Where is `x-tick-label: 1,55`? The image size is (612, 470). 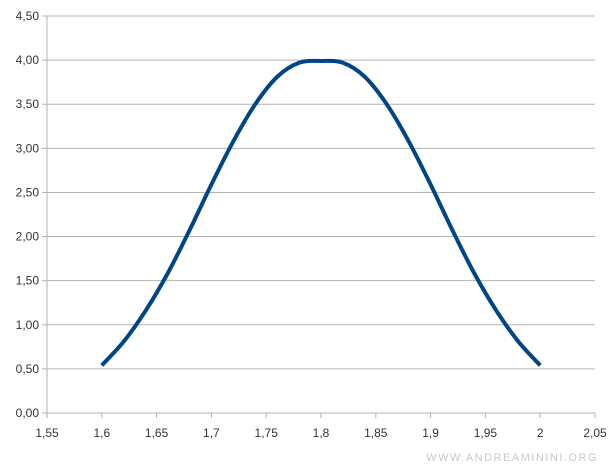 x-tick-label: 1,55 is located at coordinates (47, 433).